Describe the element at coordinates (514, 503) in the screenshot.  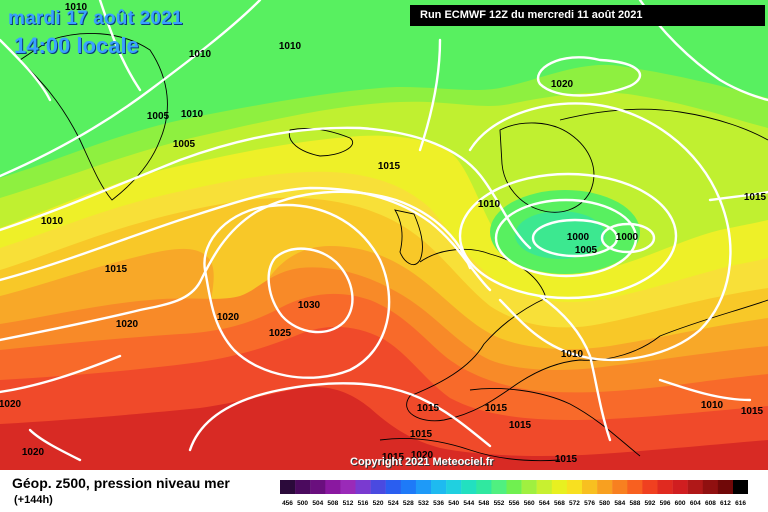
I see `legend-label: 556` at that location.